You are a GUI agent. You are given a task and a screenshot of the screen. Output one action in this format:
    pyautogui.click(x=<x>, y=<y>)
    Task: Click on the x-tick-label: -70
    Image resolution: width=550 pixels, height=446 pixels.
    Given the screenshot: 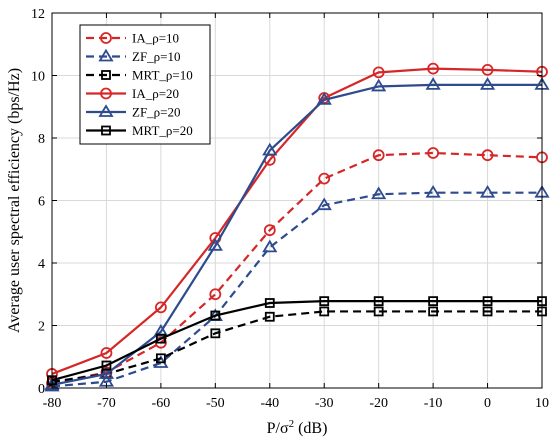 What is the action you would take?
    pyautogui.click(x=106, y=403)
    